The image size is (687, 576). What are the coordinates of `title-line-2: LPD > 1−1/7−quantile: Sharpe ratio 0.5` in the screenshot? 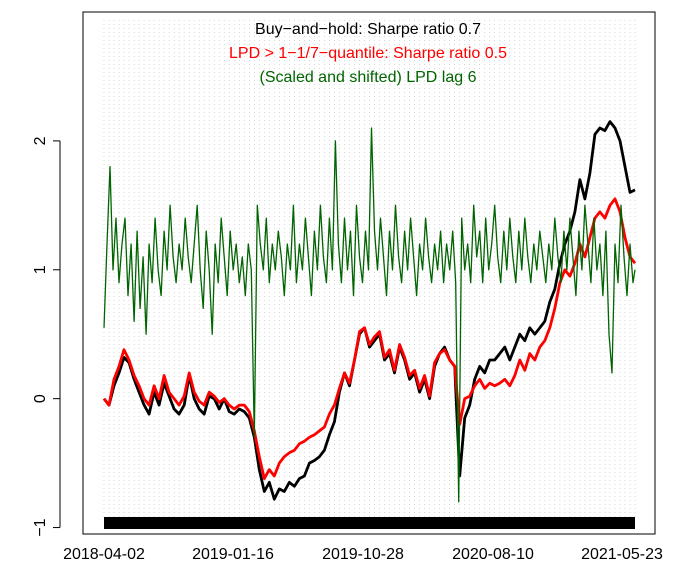 It's located at (368, 53).